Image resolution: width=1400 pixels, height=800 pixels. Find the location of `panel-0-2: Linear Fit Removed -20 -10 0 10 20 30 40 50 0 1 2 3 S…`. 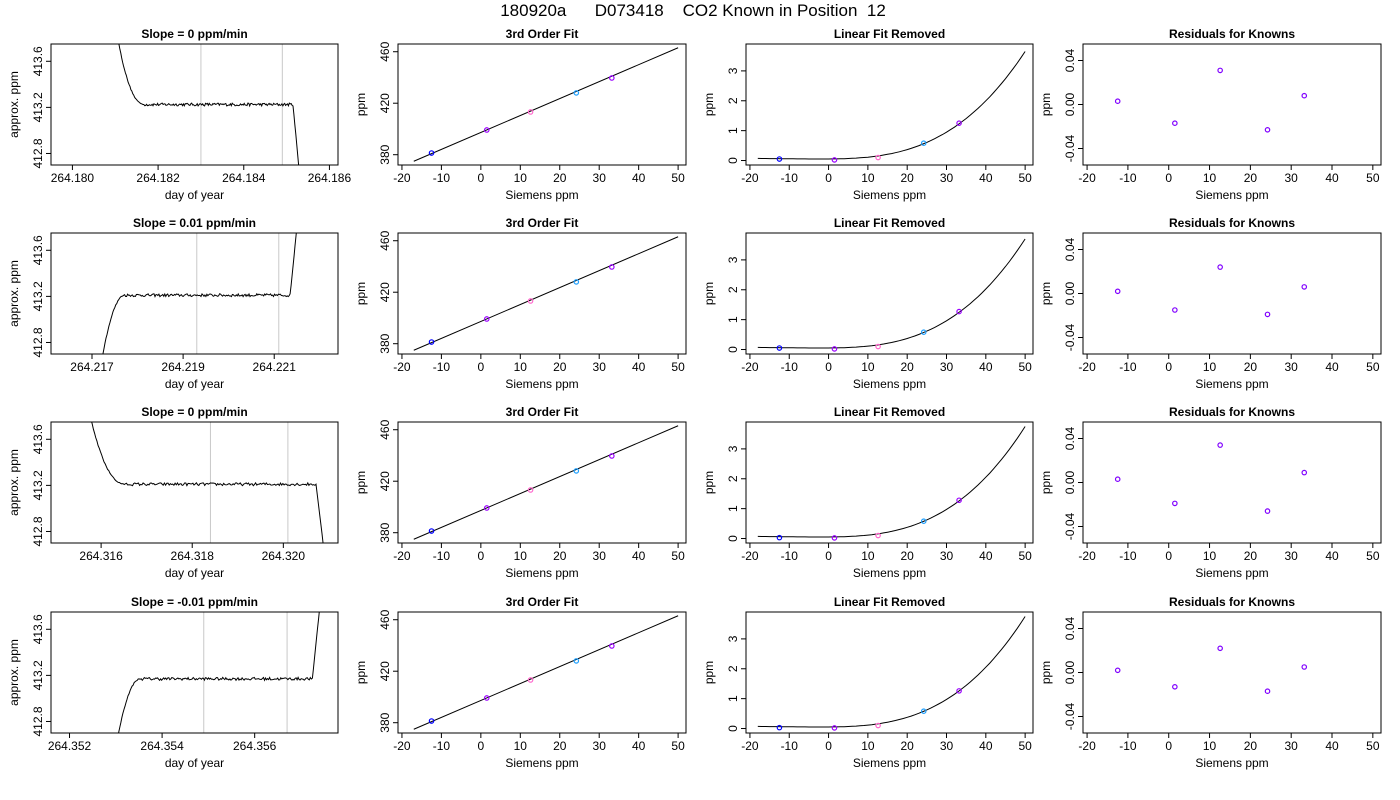

panel-0-2: Linear Fit Removed -20 -10 0 10 20 30 40 50 0 1 2 3 S… is located at coordinates (868, 114).